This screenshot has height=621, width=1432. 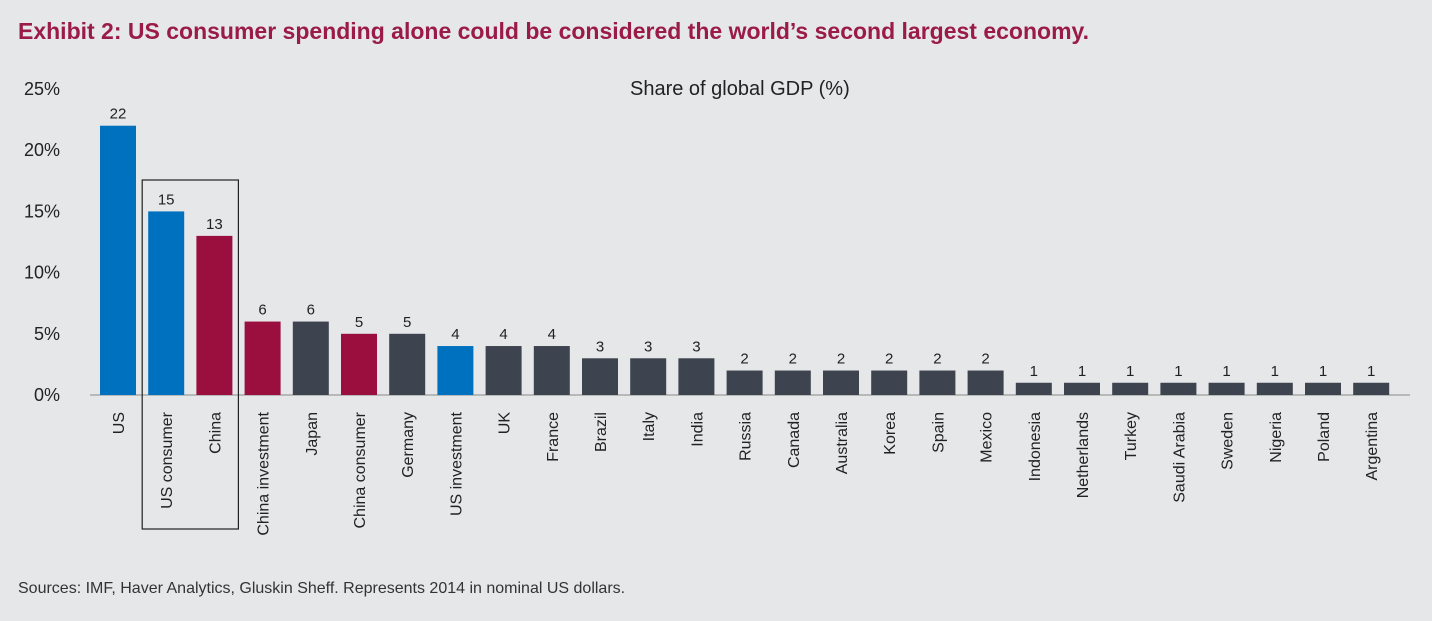 I want to click on category-label: Turkey, so click(x=1131, y=436).